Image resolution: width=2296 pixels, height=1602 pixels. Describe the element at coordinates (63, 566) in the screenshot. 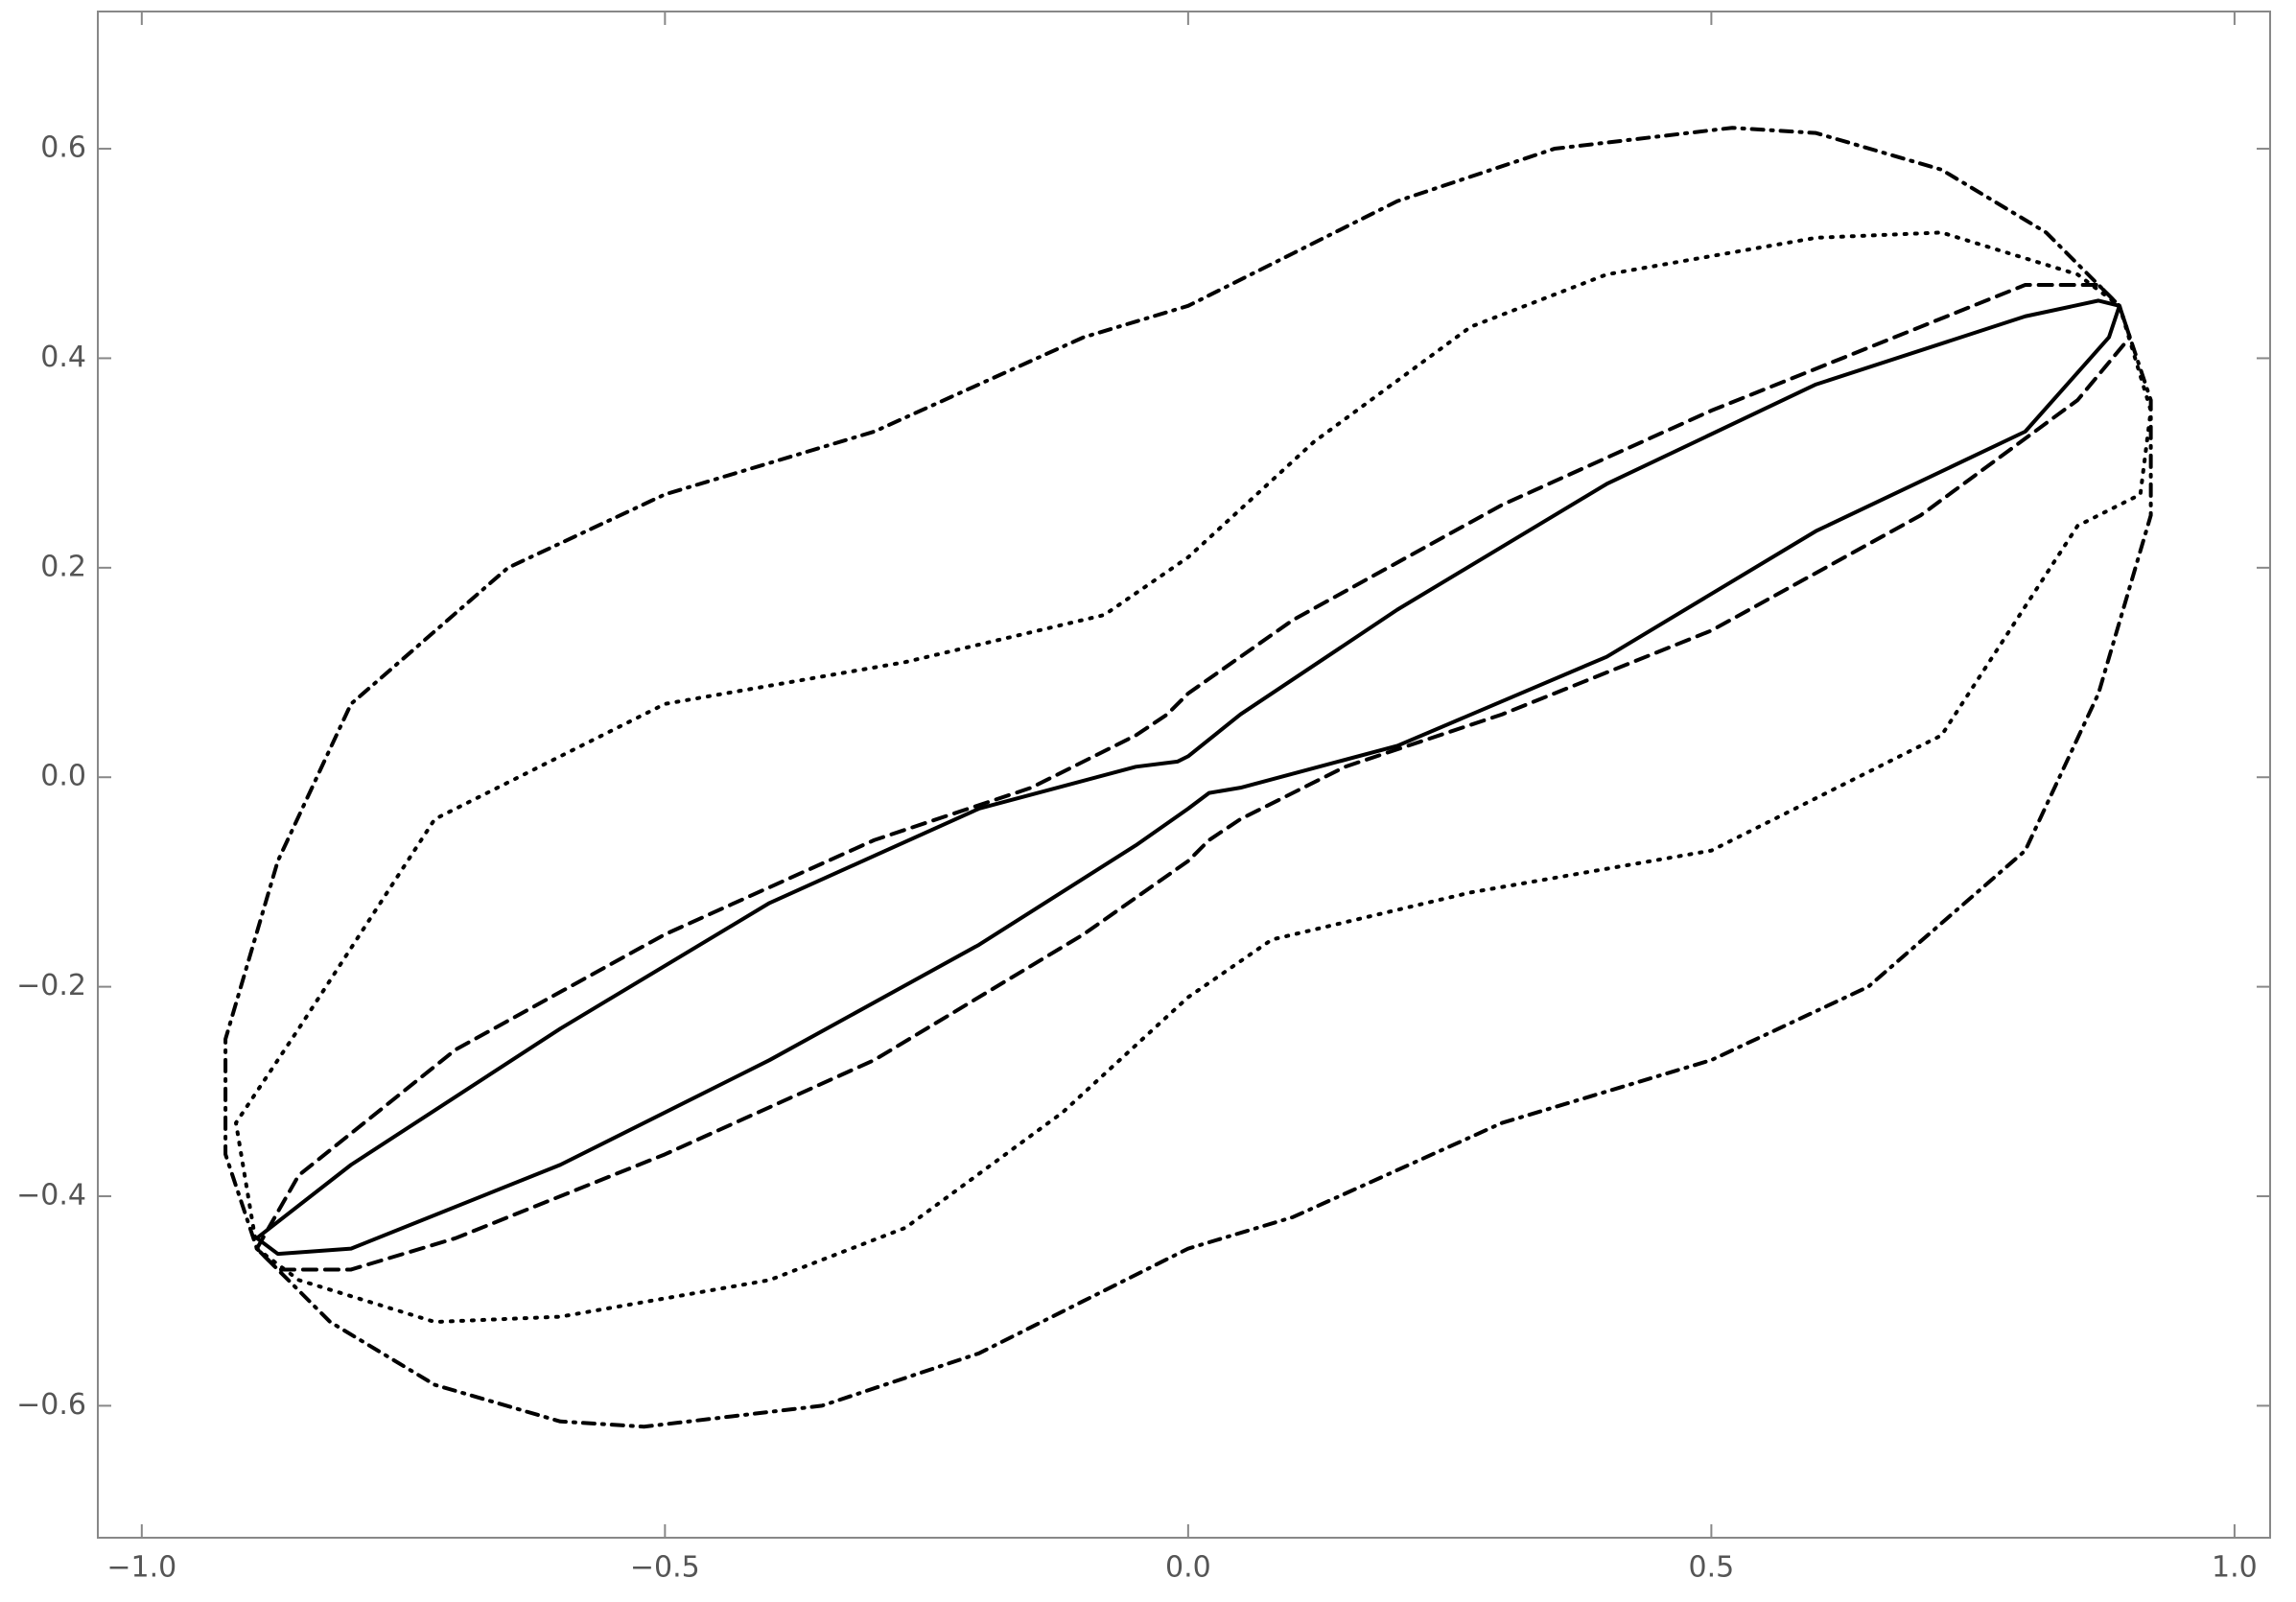

I see `y-tick-label: 0.2` at that location.